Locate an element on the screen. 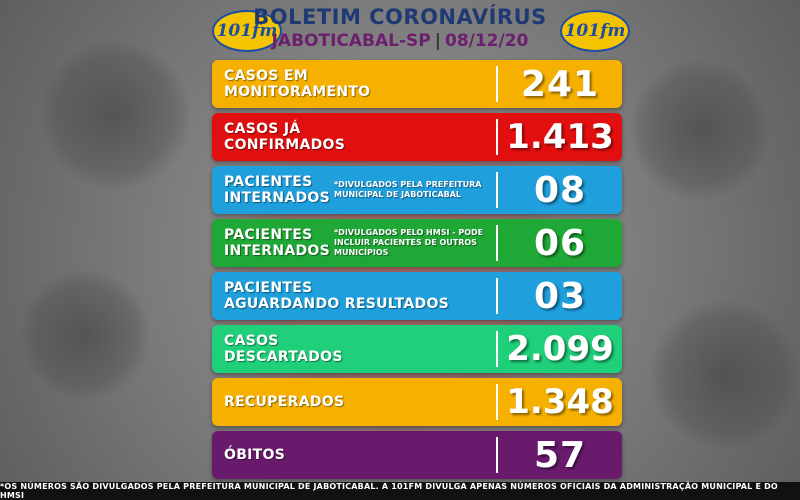 The width and height of the screenshot is (800, 500). row-value: 57 is located at coordinates (560, 455).